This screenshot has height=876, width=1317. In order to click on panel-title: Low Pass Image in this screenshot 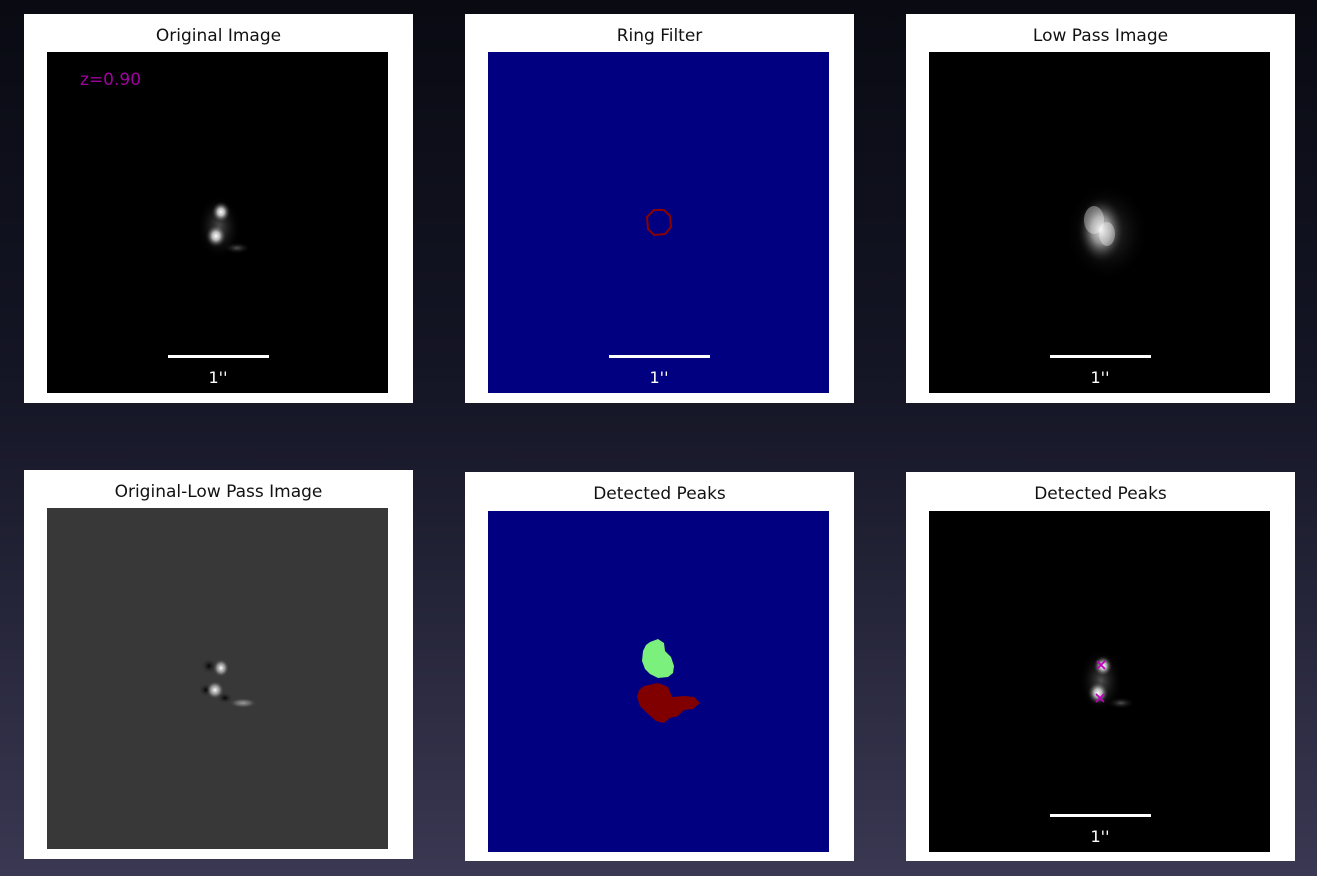, I will do `click(1100, 36)`.